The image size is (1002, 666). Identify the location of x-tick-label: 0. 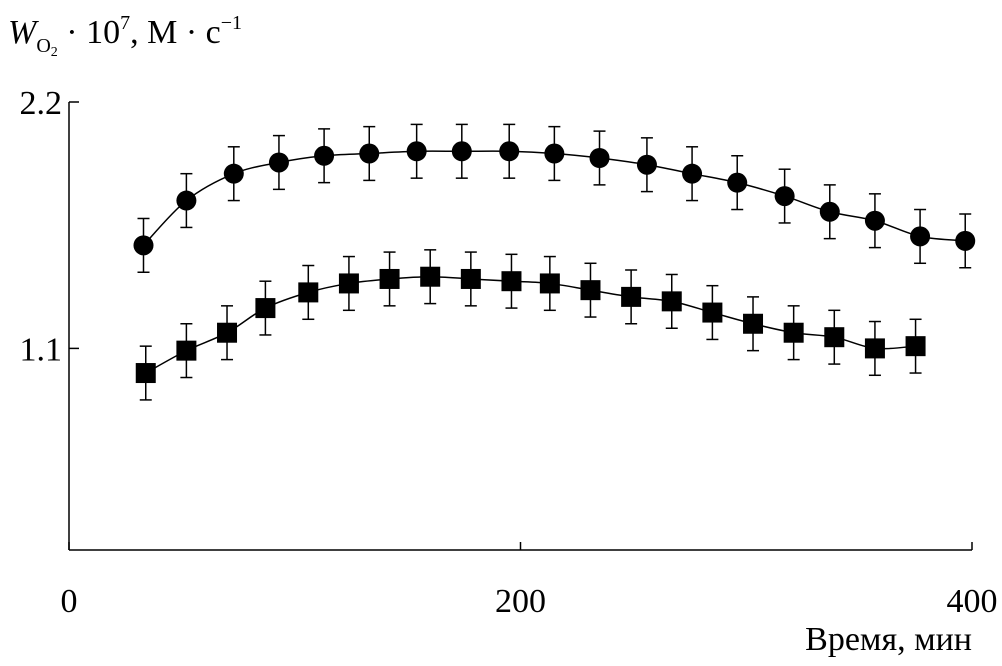
(69, 601).